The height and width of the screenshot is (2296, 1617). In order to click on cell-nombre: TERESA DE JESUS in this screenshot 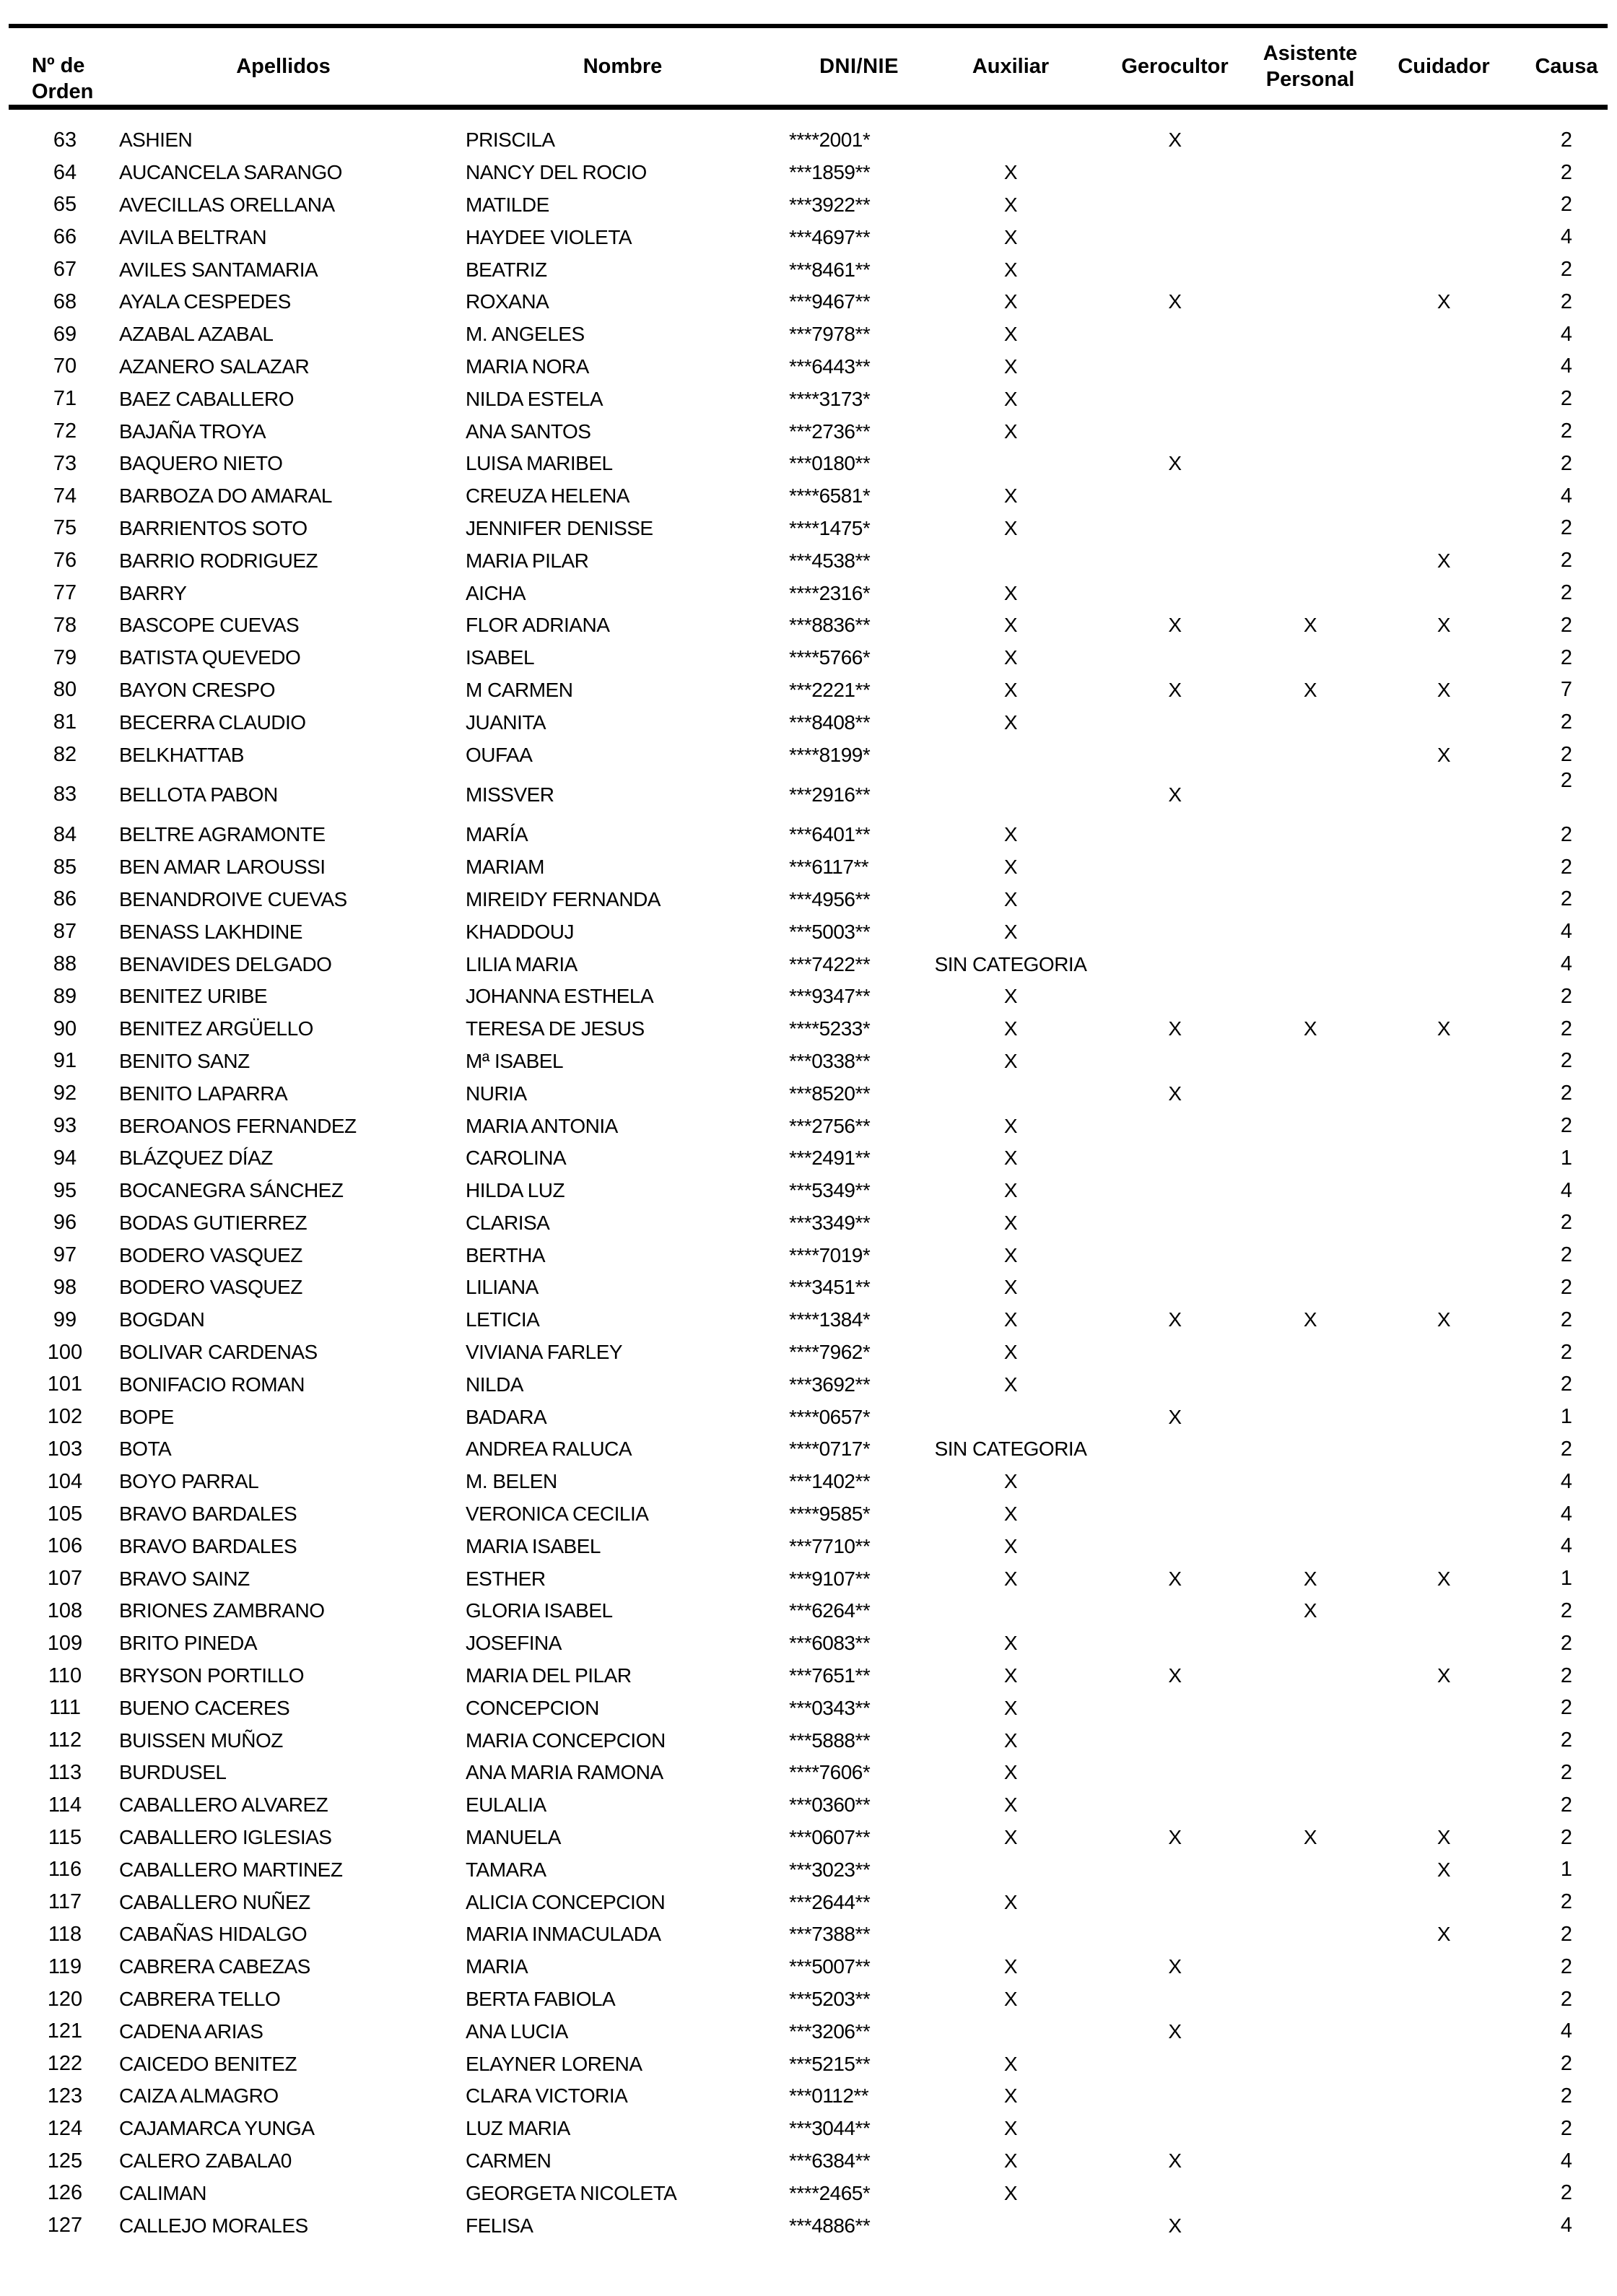, I will do `click(555, 1028)`.